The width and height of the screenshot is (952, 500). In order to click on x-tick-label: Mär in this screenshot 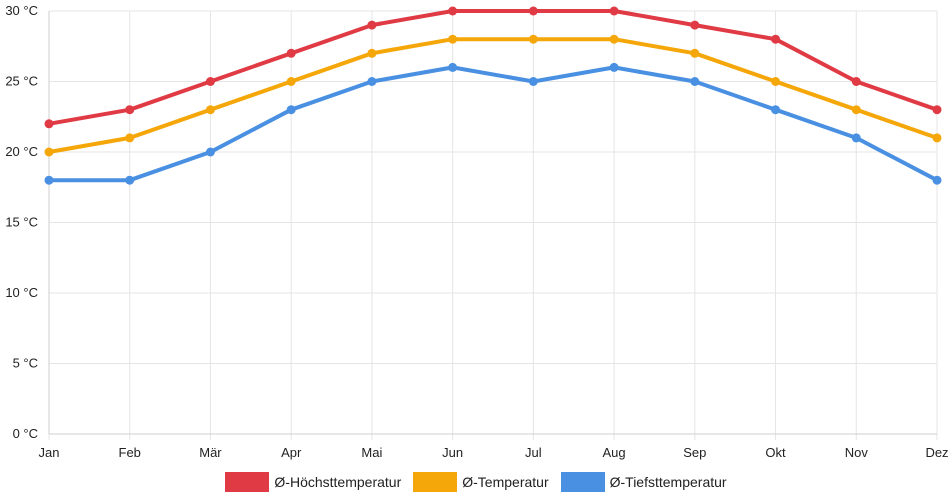, I will do `click(210, 452)`.